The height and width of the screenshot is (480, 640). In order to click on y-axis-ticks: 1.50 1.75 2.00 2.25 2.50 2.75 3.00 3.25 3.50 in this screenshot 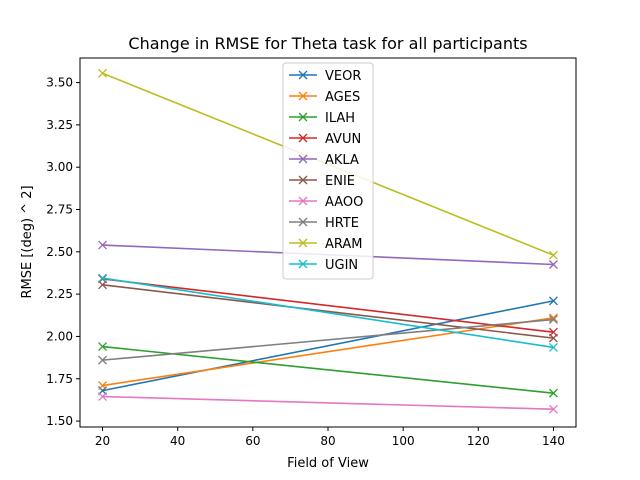, I will do `click(63, 252)`.